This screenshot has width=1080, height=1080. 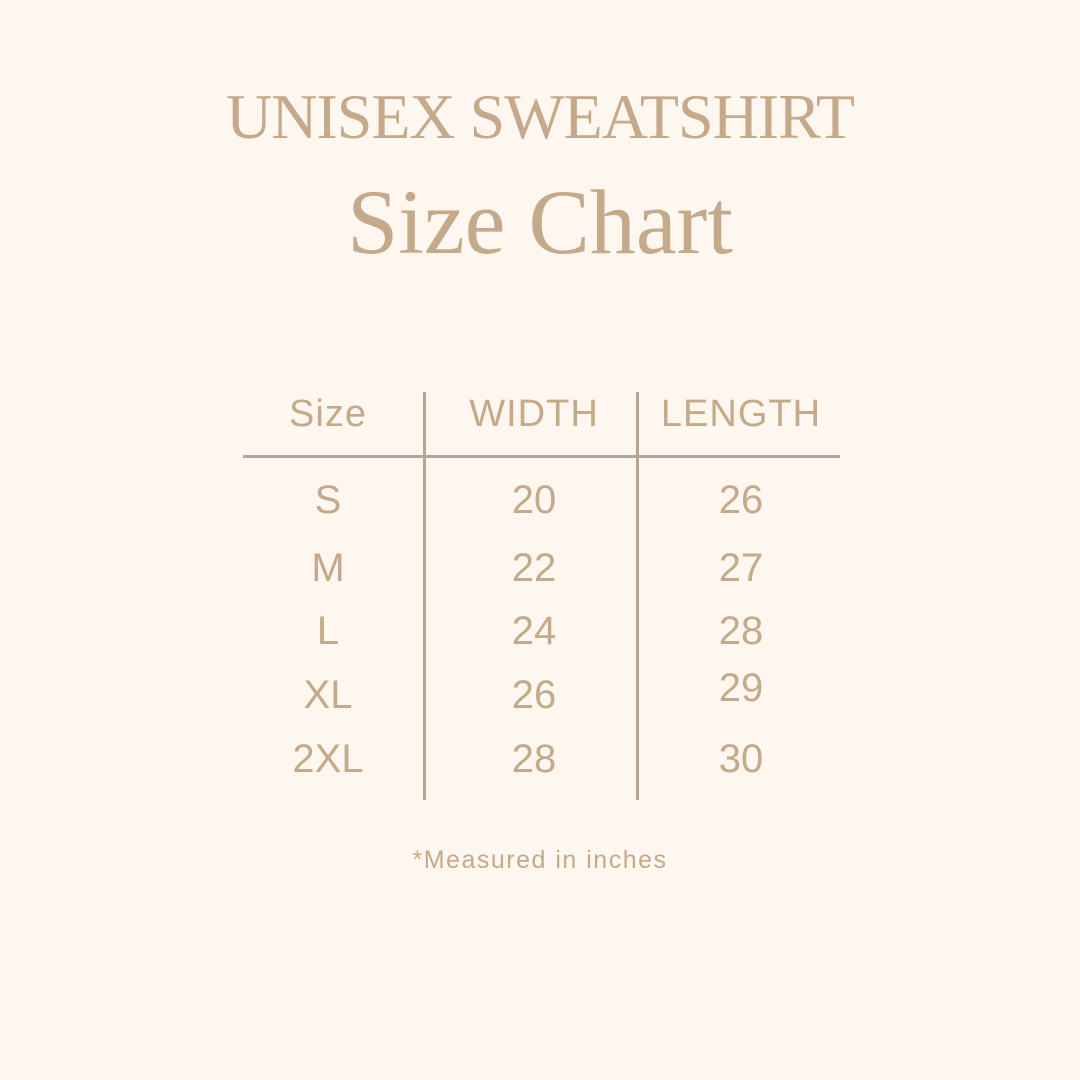 What do you see at coordinates (534, 631) in the screenshot?
I see `table-cell: 24` at bounding box center [534, 631].